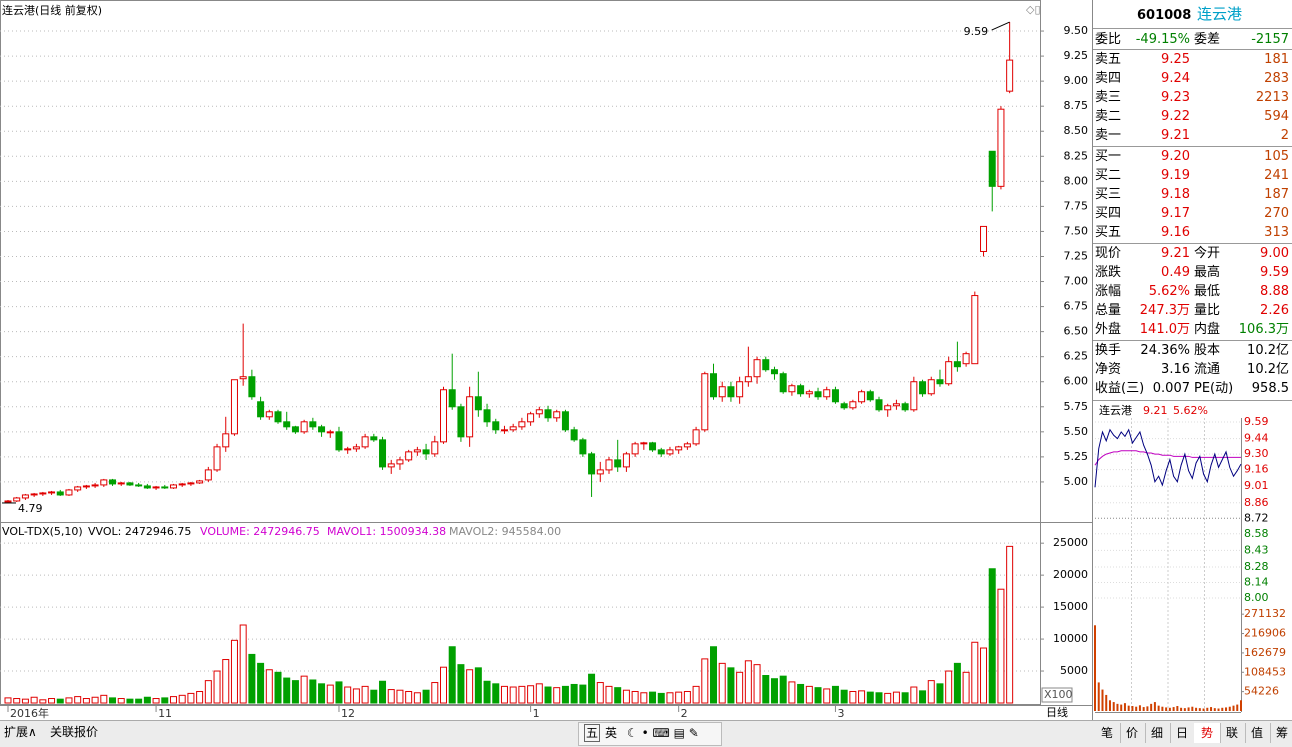  Describe the element at coordinates (1182, 733) in the screenshot. I see `tab: 日` at that location.